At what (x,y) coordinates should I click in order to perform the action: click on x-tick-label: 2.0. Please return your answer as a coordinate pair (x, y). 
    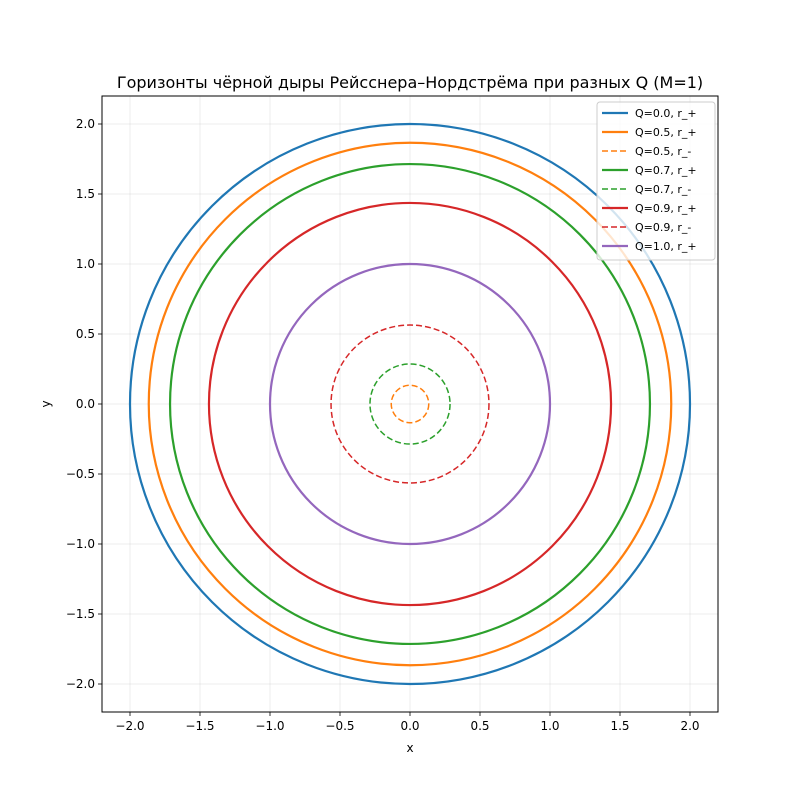
    Looking at the image, I should click on (689, 726).